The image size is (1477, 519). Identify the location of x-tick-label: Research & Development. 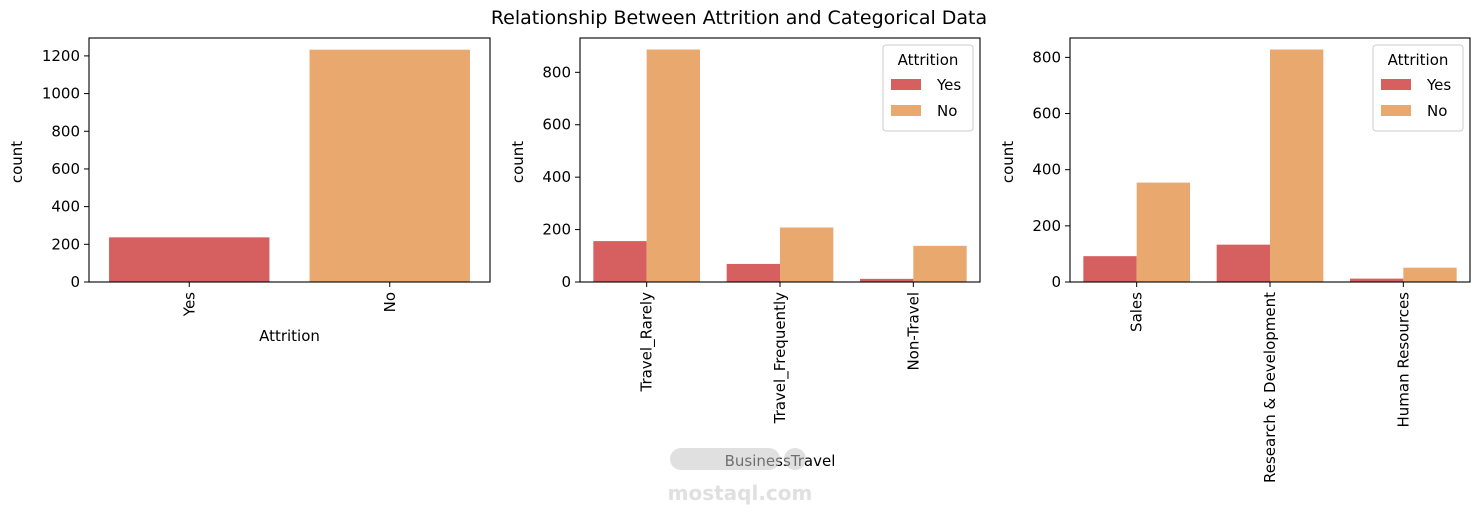
(1270, 387).